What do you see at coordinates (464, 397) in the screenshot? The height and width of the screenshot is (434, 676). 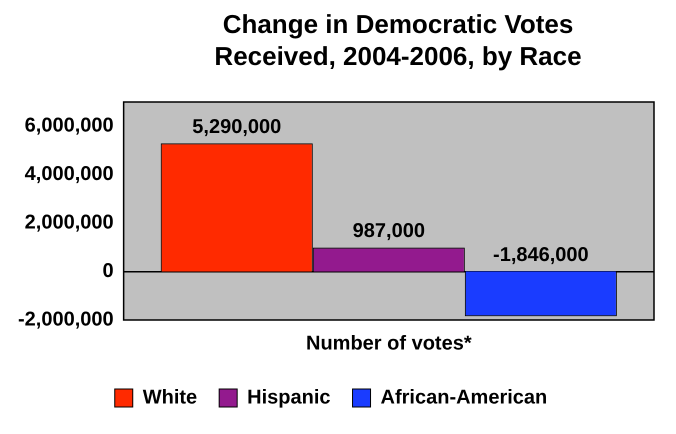 I see `legend-label: African-American` at bounding box center [464, 397].